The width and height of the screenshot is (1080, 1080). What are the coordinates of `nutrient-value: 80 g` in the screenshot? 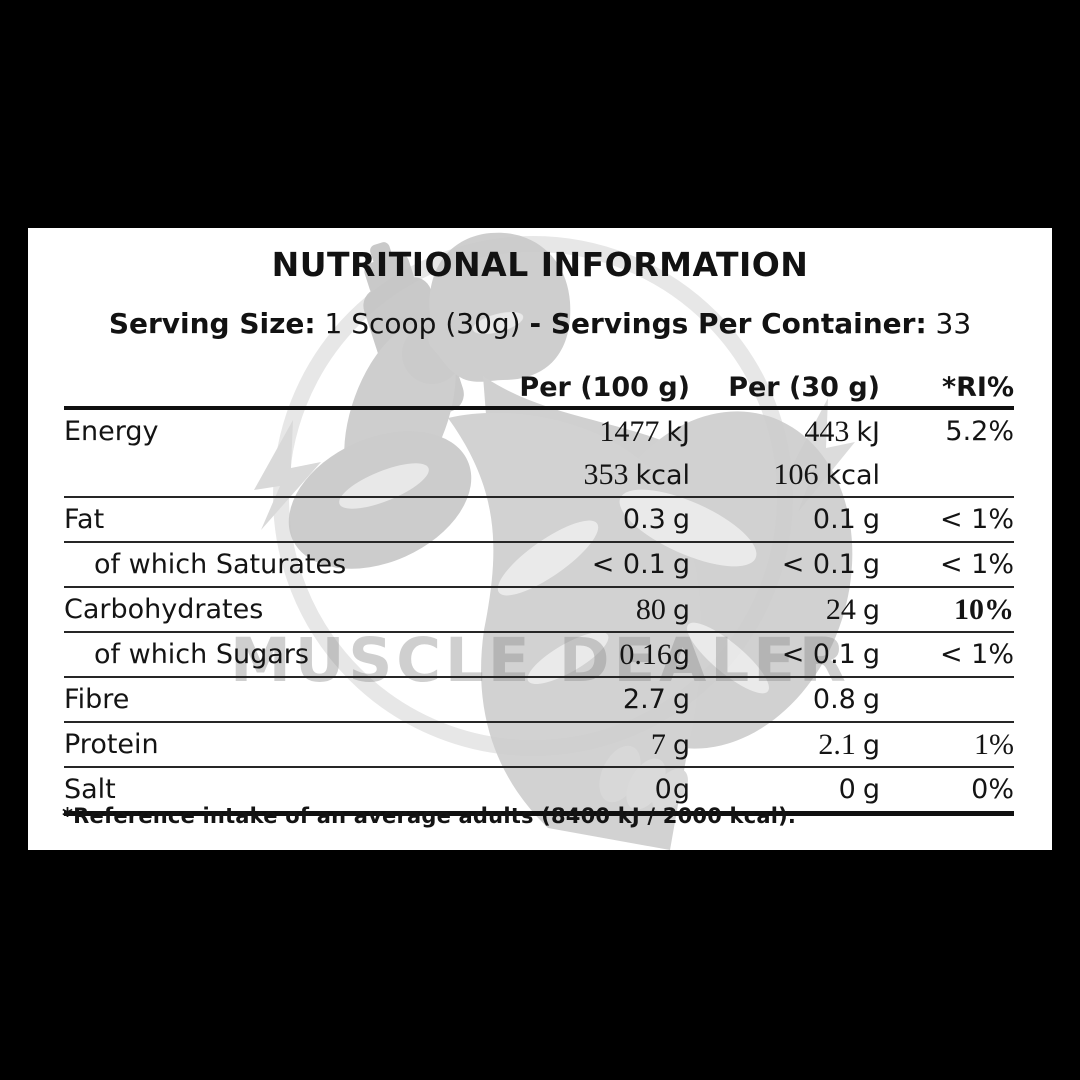 It's located at (557, 610).